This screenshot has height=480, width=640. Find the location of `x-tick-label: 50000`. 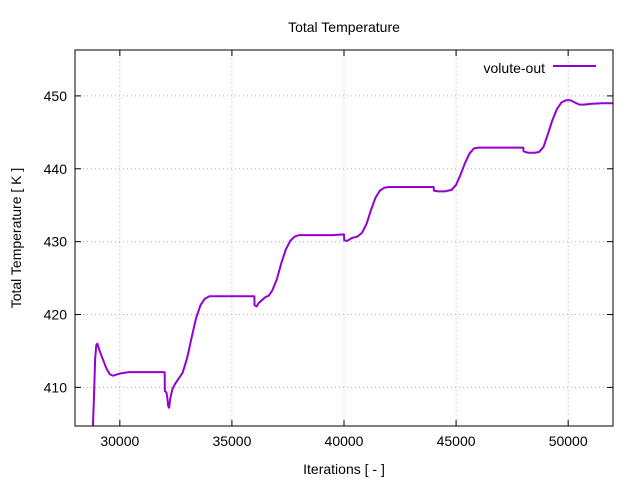

x-tick-label: 50000 is located at coordinates (568, 441).